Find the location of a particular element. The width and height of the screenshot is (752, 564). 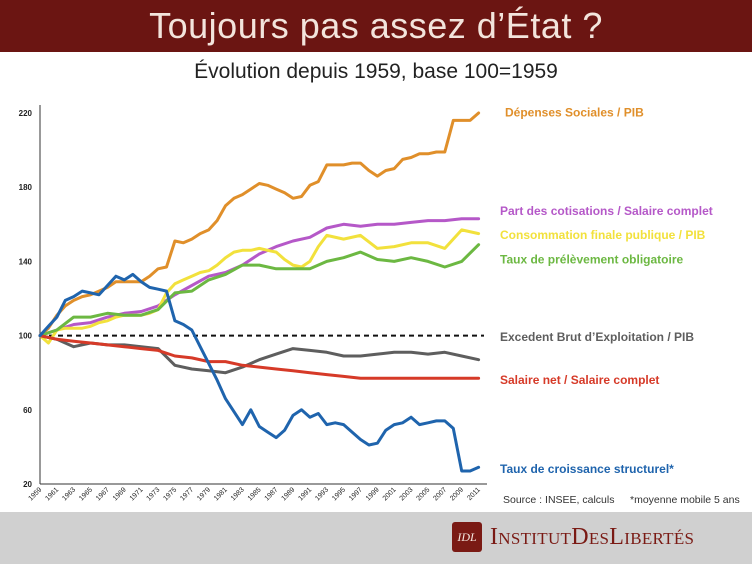

x-tick-label: 1985 is located at coordinates (255, 494).